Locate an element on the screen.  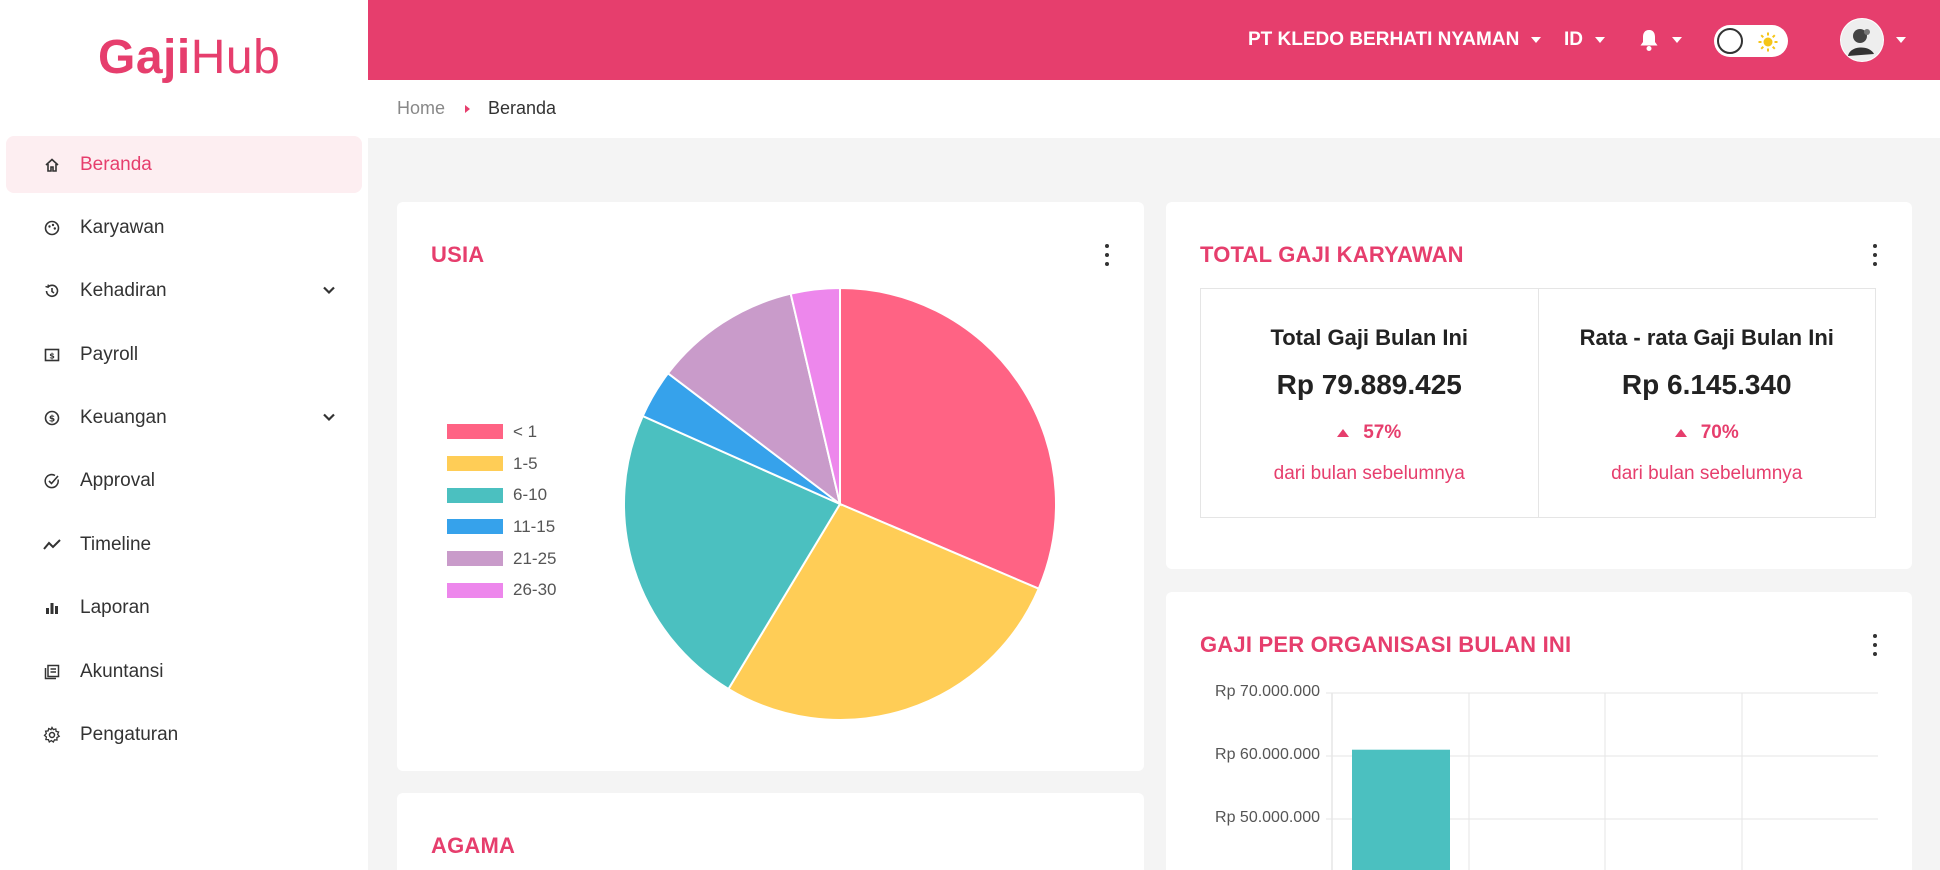
bar-chart-icon is located at coordinates (52, 608).